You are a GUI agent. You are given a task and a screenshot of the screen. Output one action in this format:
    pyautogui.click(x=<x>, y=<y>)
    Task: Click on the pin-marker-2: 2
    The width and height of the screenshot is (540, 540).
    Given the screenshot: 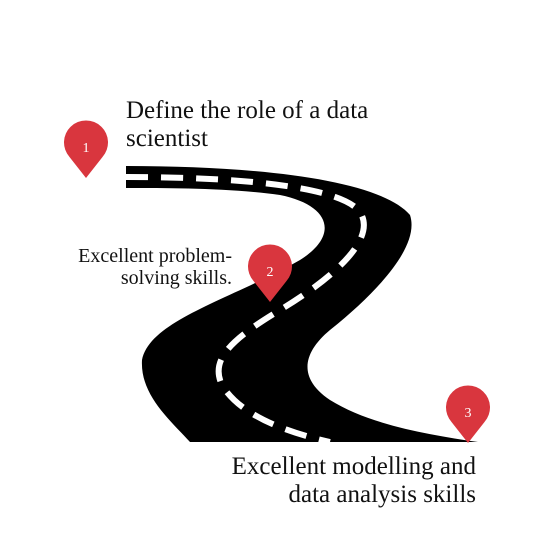 What is the action you would take?
    pyautogui.click(x=270, y=273)
    